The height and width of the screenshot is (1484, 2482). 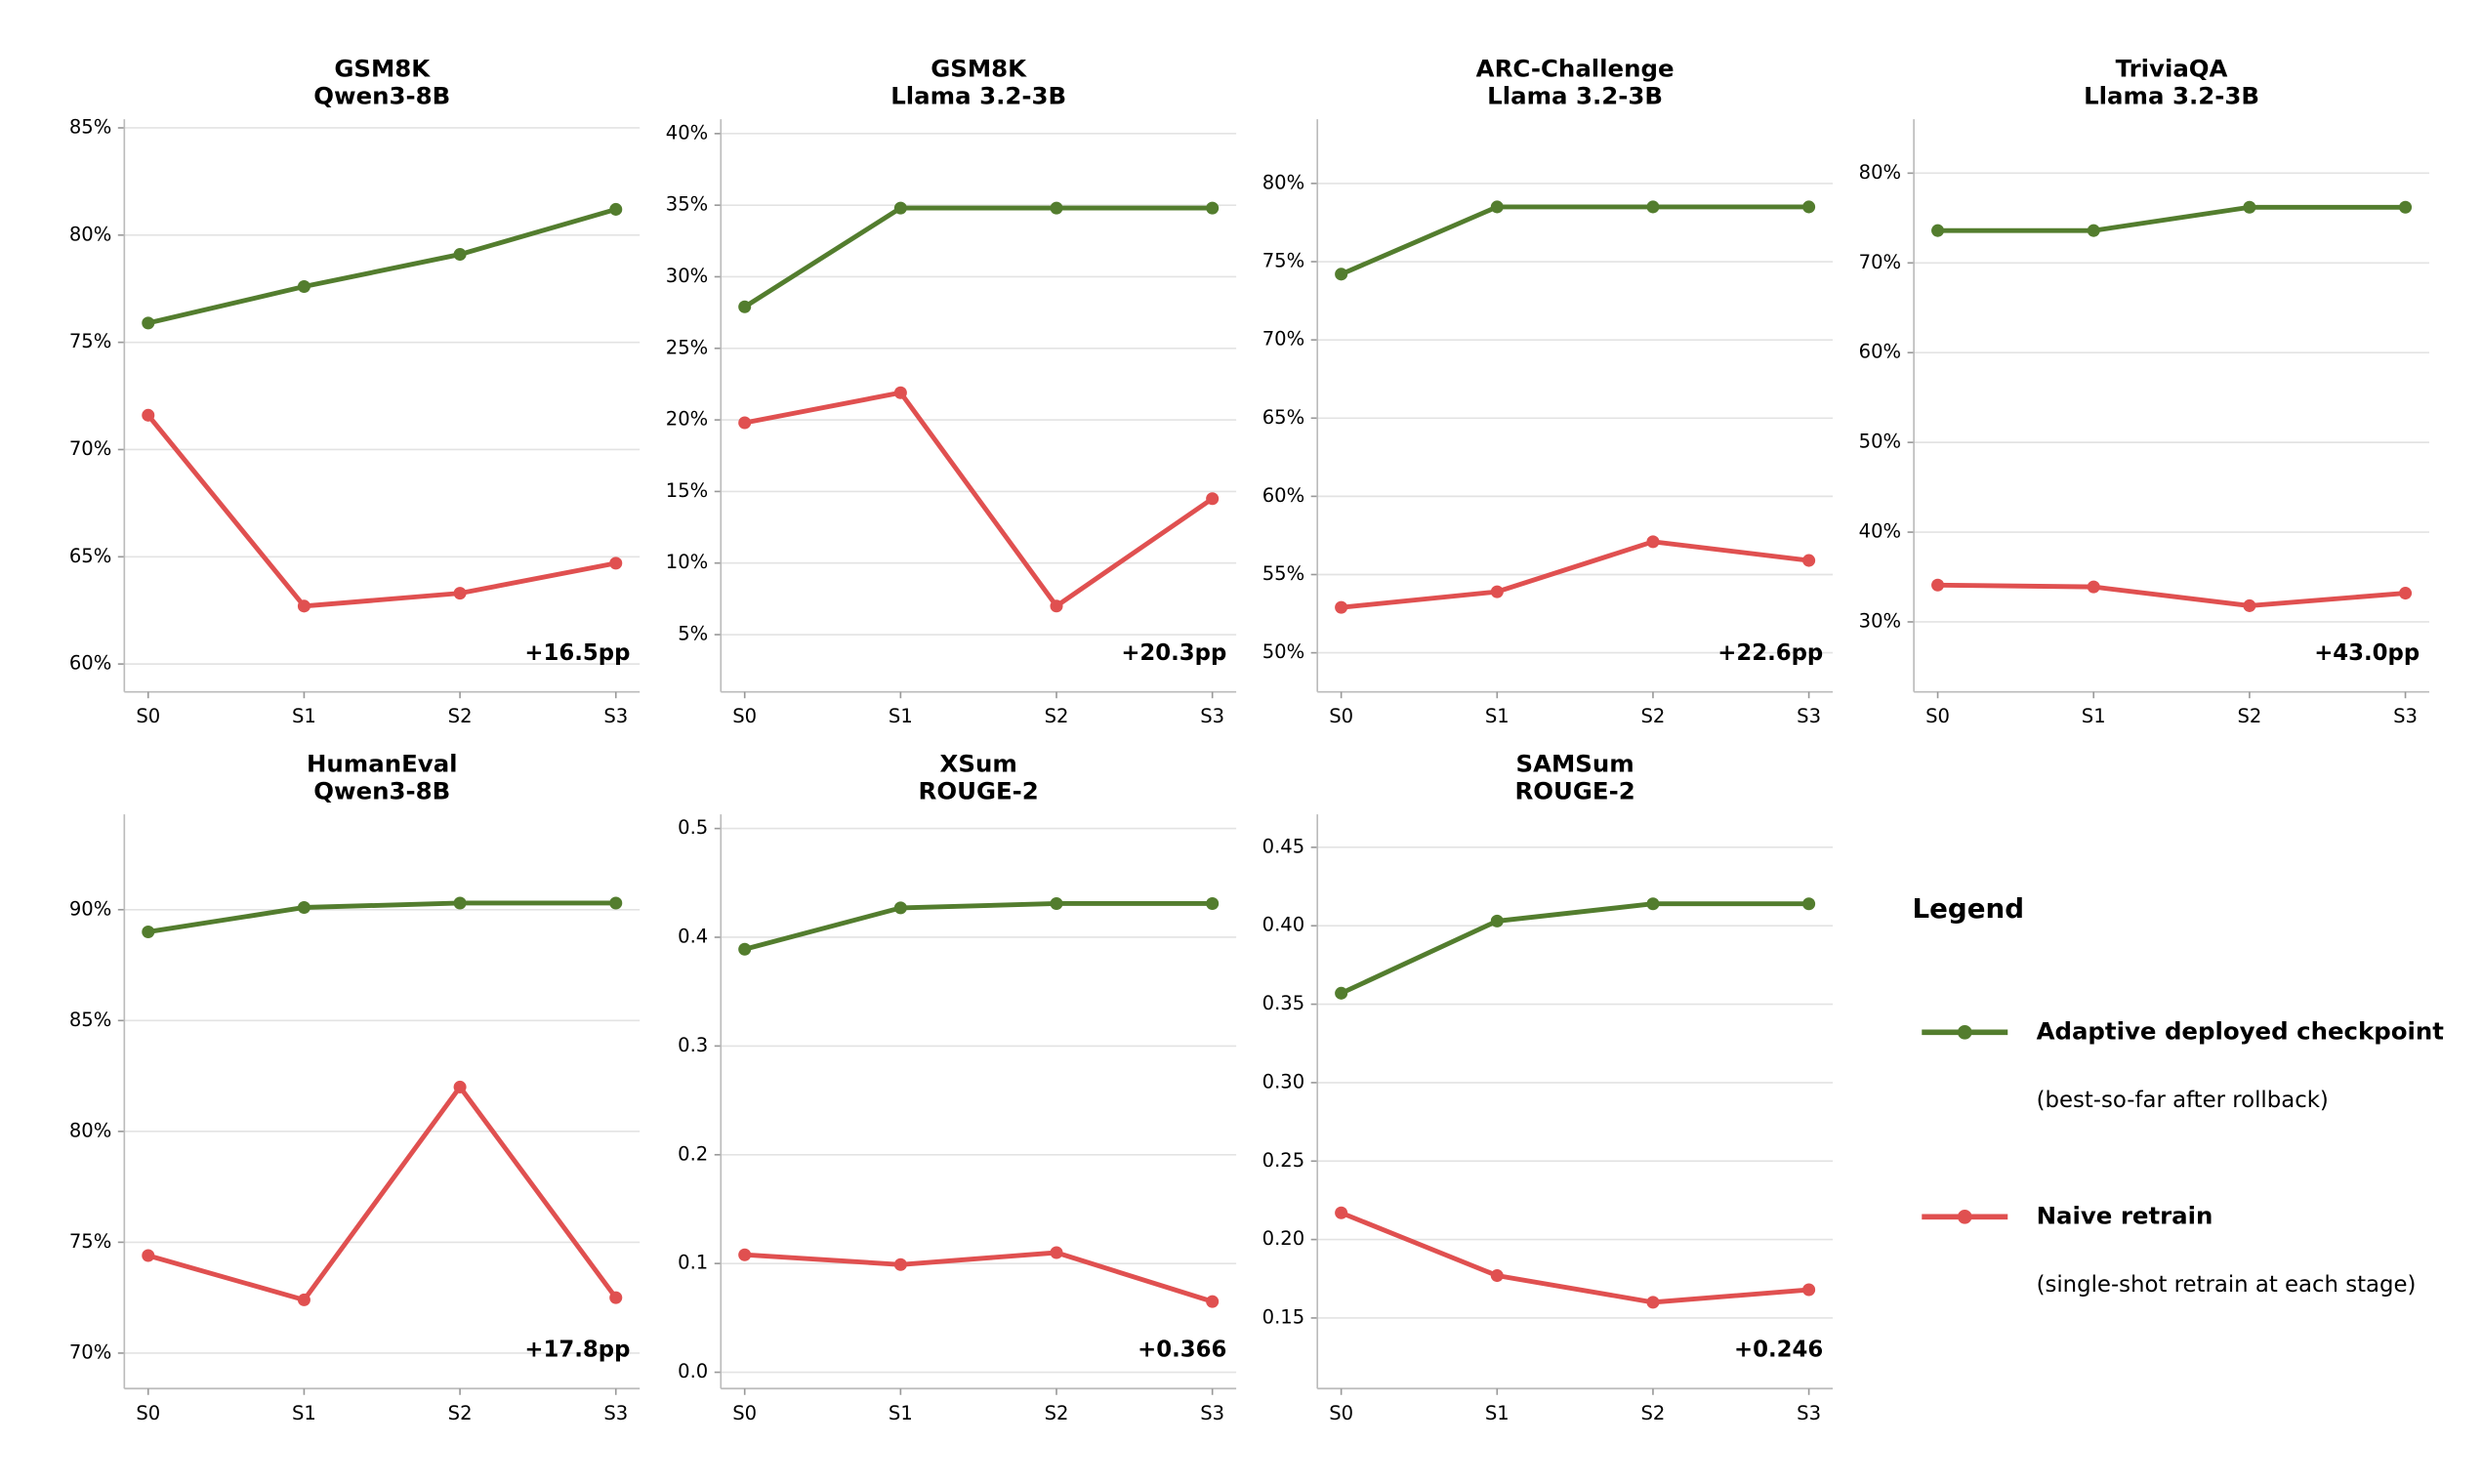 What do you see at coordinates (1283, 1081) in the screenshot?
I see `y-tick-label: 0.30` at bounding box center [1283, 1081].